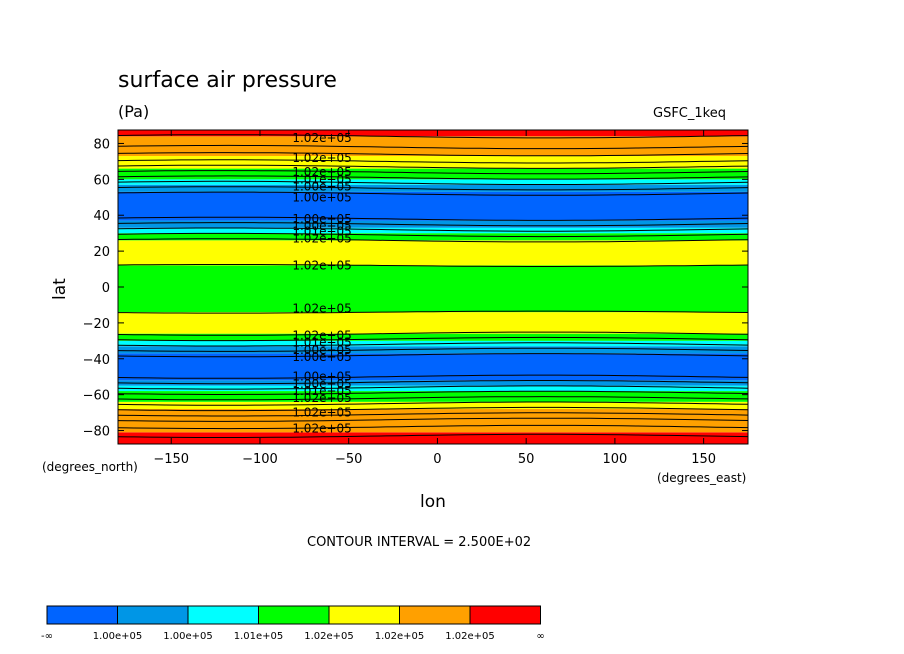 This screenshot has width=904, height=654. Describe the element at coordinates (321, 343) in the screenshot. I see `contour-label-13: 1.01e+05` at that location.